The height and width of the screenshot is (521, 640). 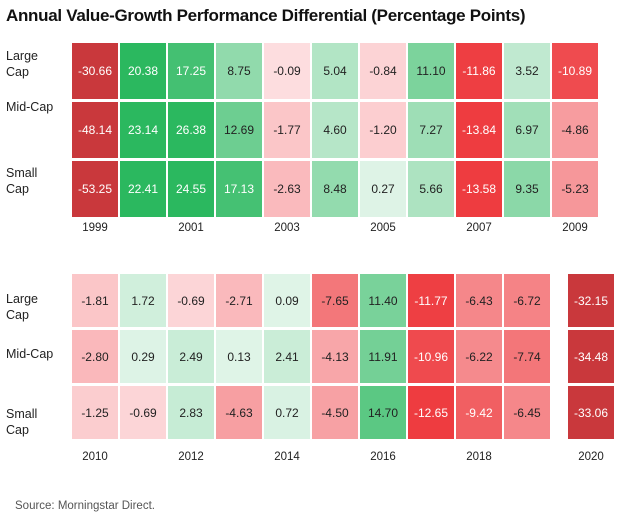 What do you see at coordinates (479, 228) in the screenshot?
I see `year-label: 2007` at bounding box center [479, 228].